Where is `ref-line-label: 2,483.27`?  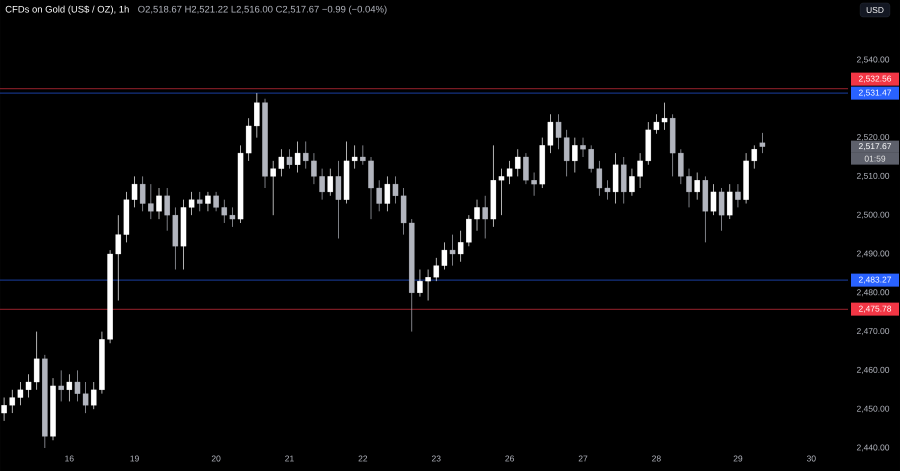
ref-line-label: 2,483.27 is located at coordinates (875, 280).